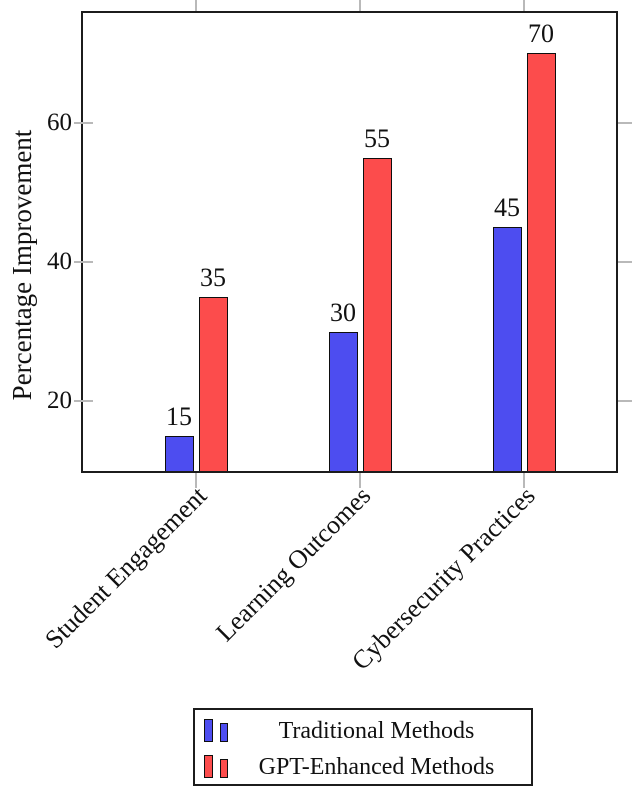  I want to click on bar-value-label: 45, so click(507, 207).